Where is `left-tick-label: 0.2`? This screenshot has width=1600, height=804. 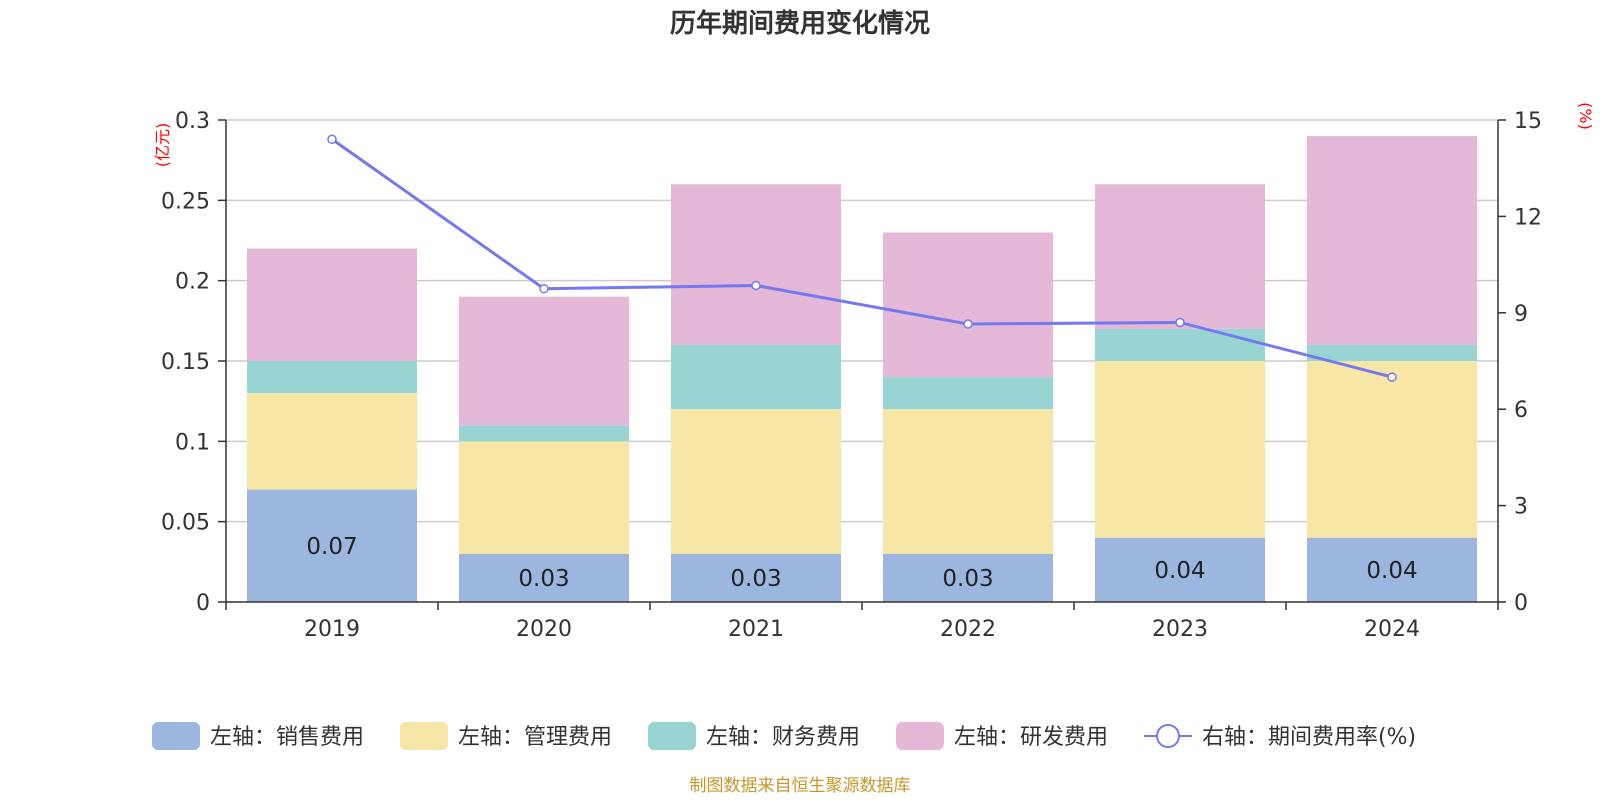
left-tick-label: 0.2 is located at coordinates (192, 282).